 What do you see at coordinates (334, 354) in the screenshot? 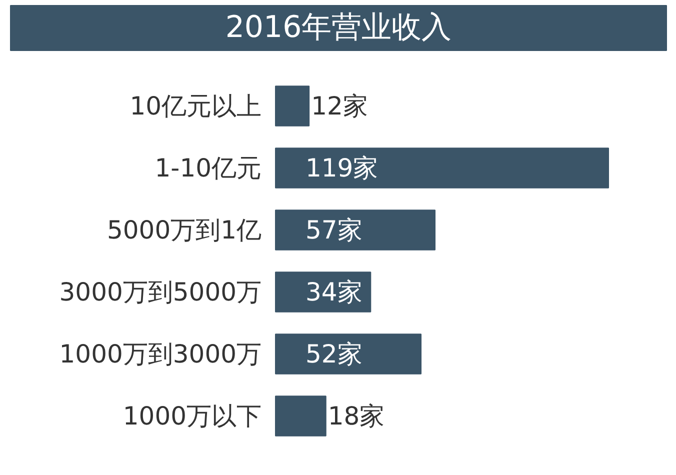
I see `data-label: 52家` at bounding box center [334, 354].